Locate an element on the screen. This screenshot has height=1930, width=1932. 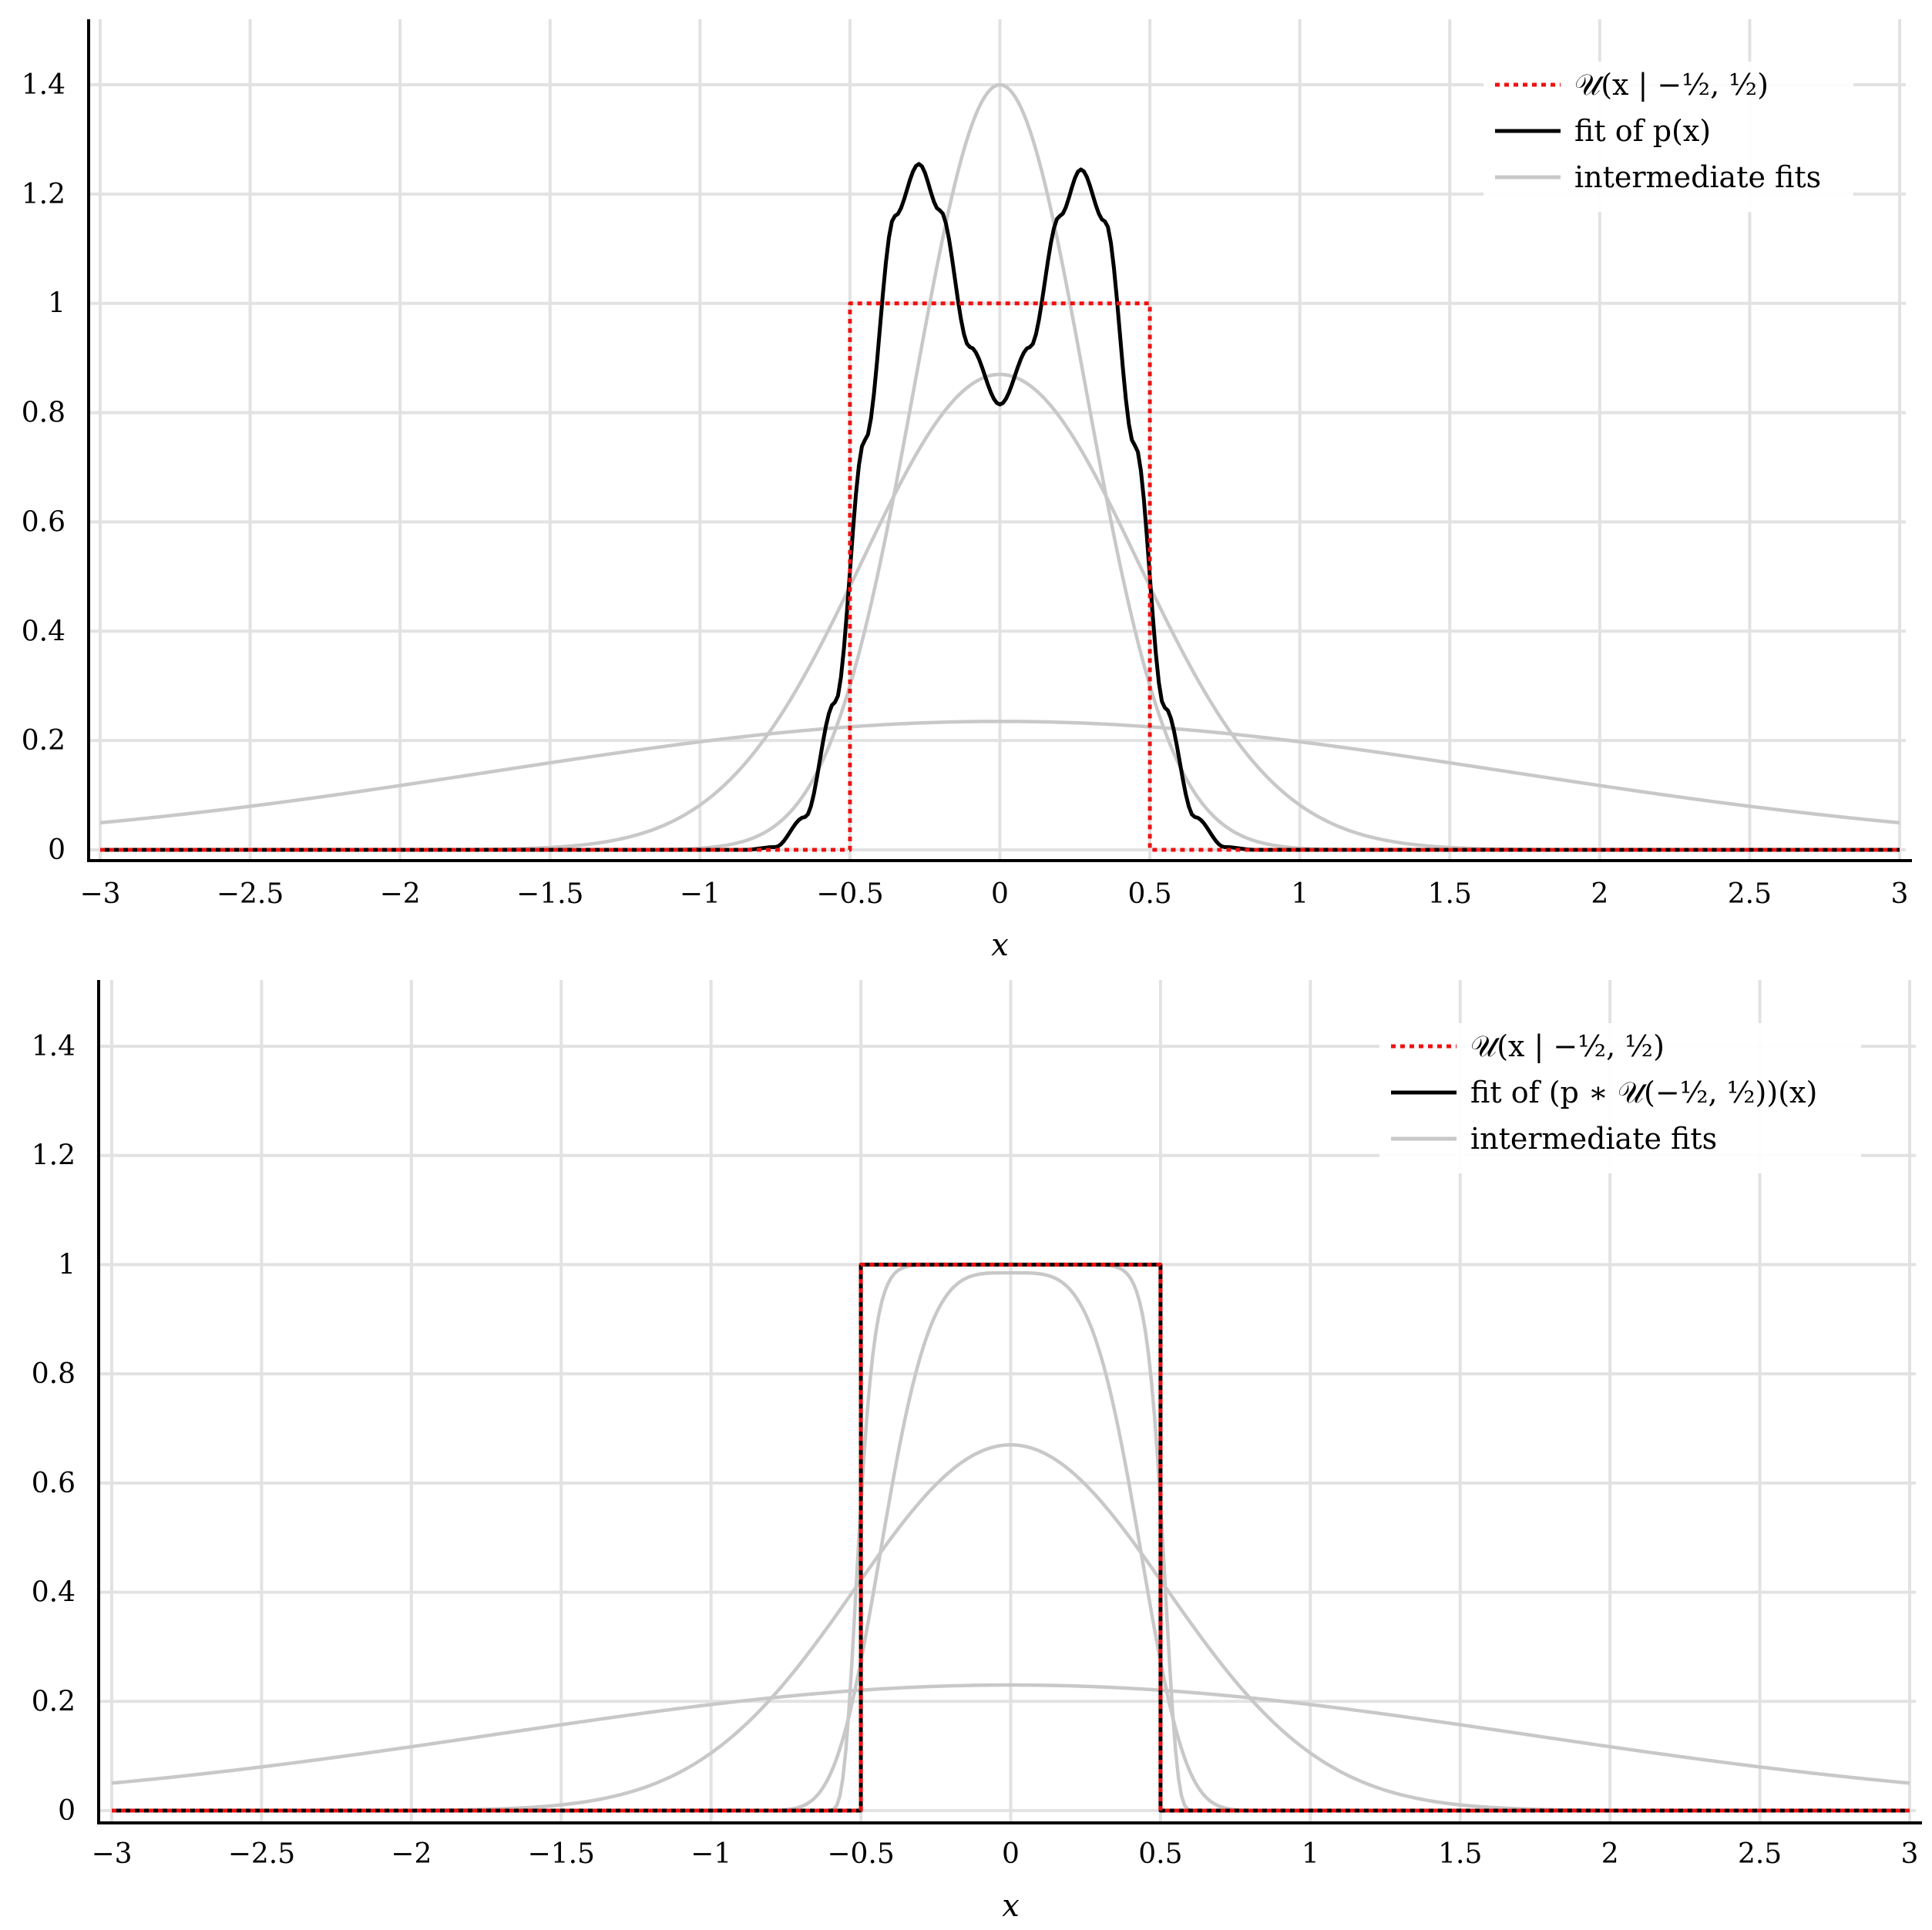
legend-label: fit of (p ∗ 𝒰(−½, ½))(x) is located at coordinates (1644, 1092).